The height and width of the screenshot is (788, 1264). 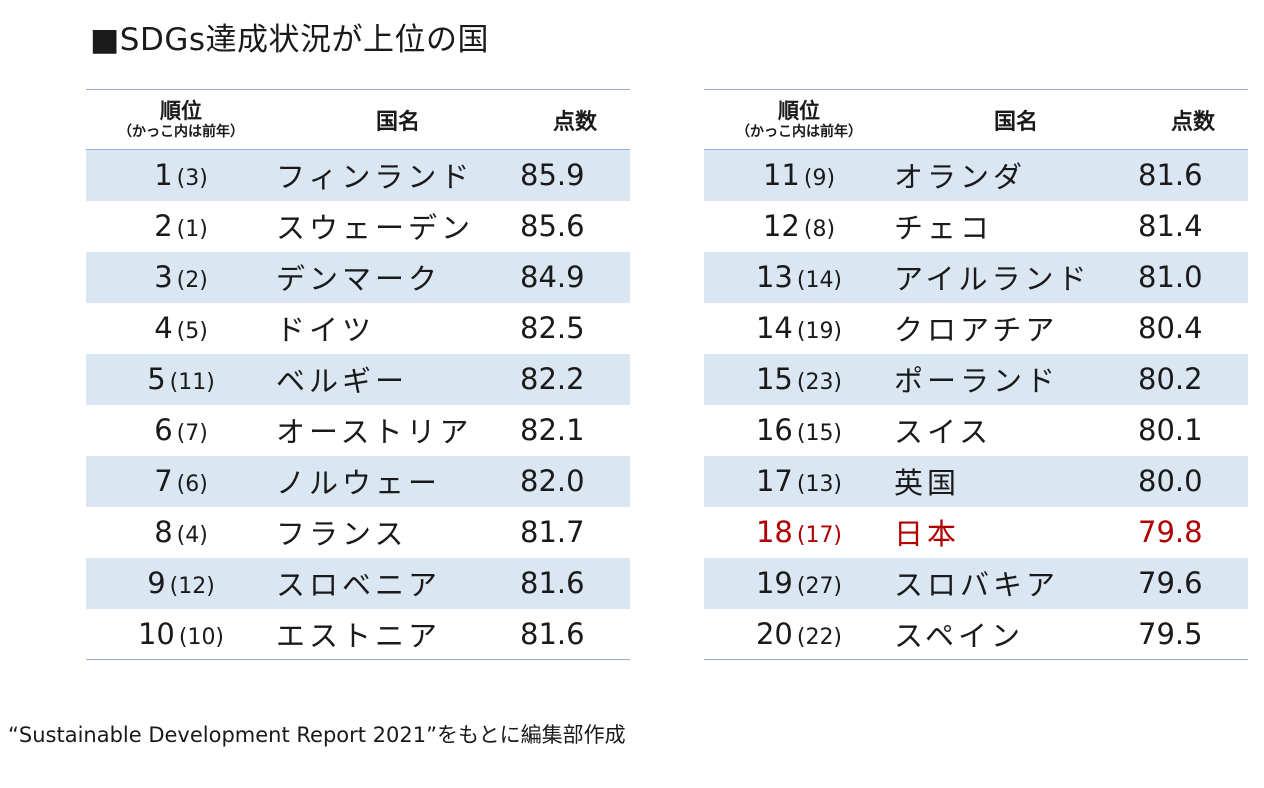 I want to click on table-row: 19 (27) スロバキア 79.6, so click(x=976, y=583).